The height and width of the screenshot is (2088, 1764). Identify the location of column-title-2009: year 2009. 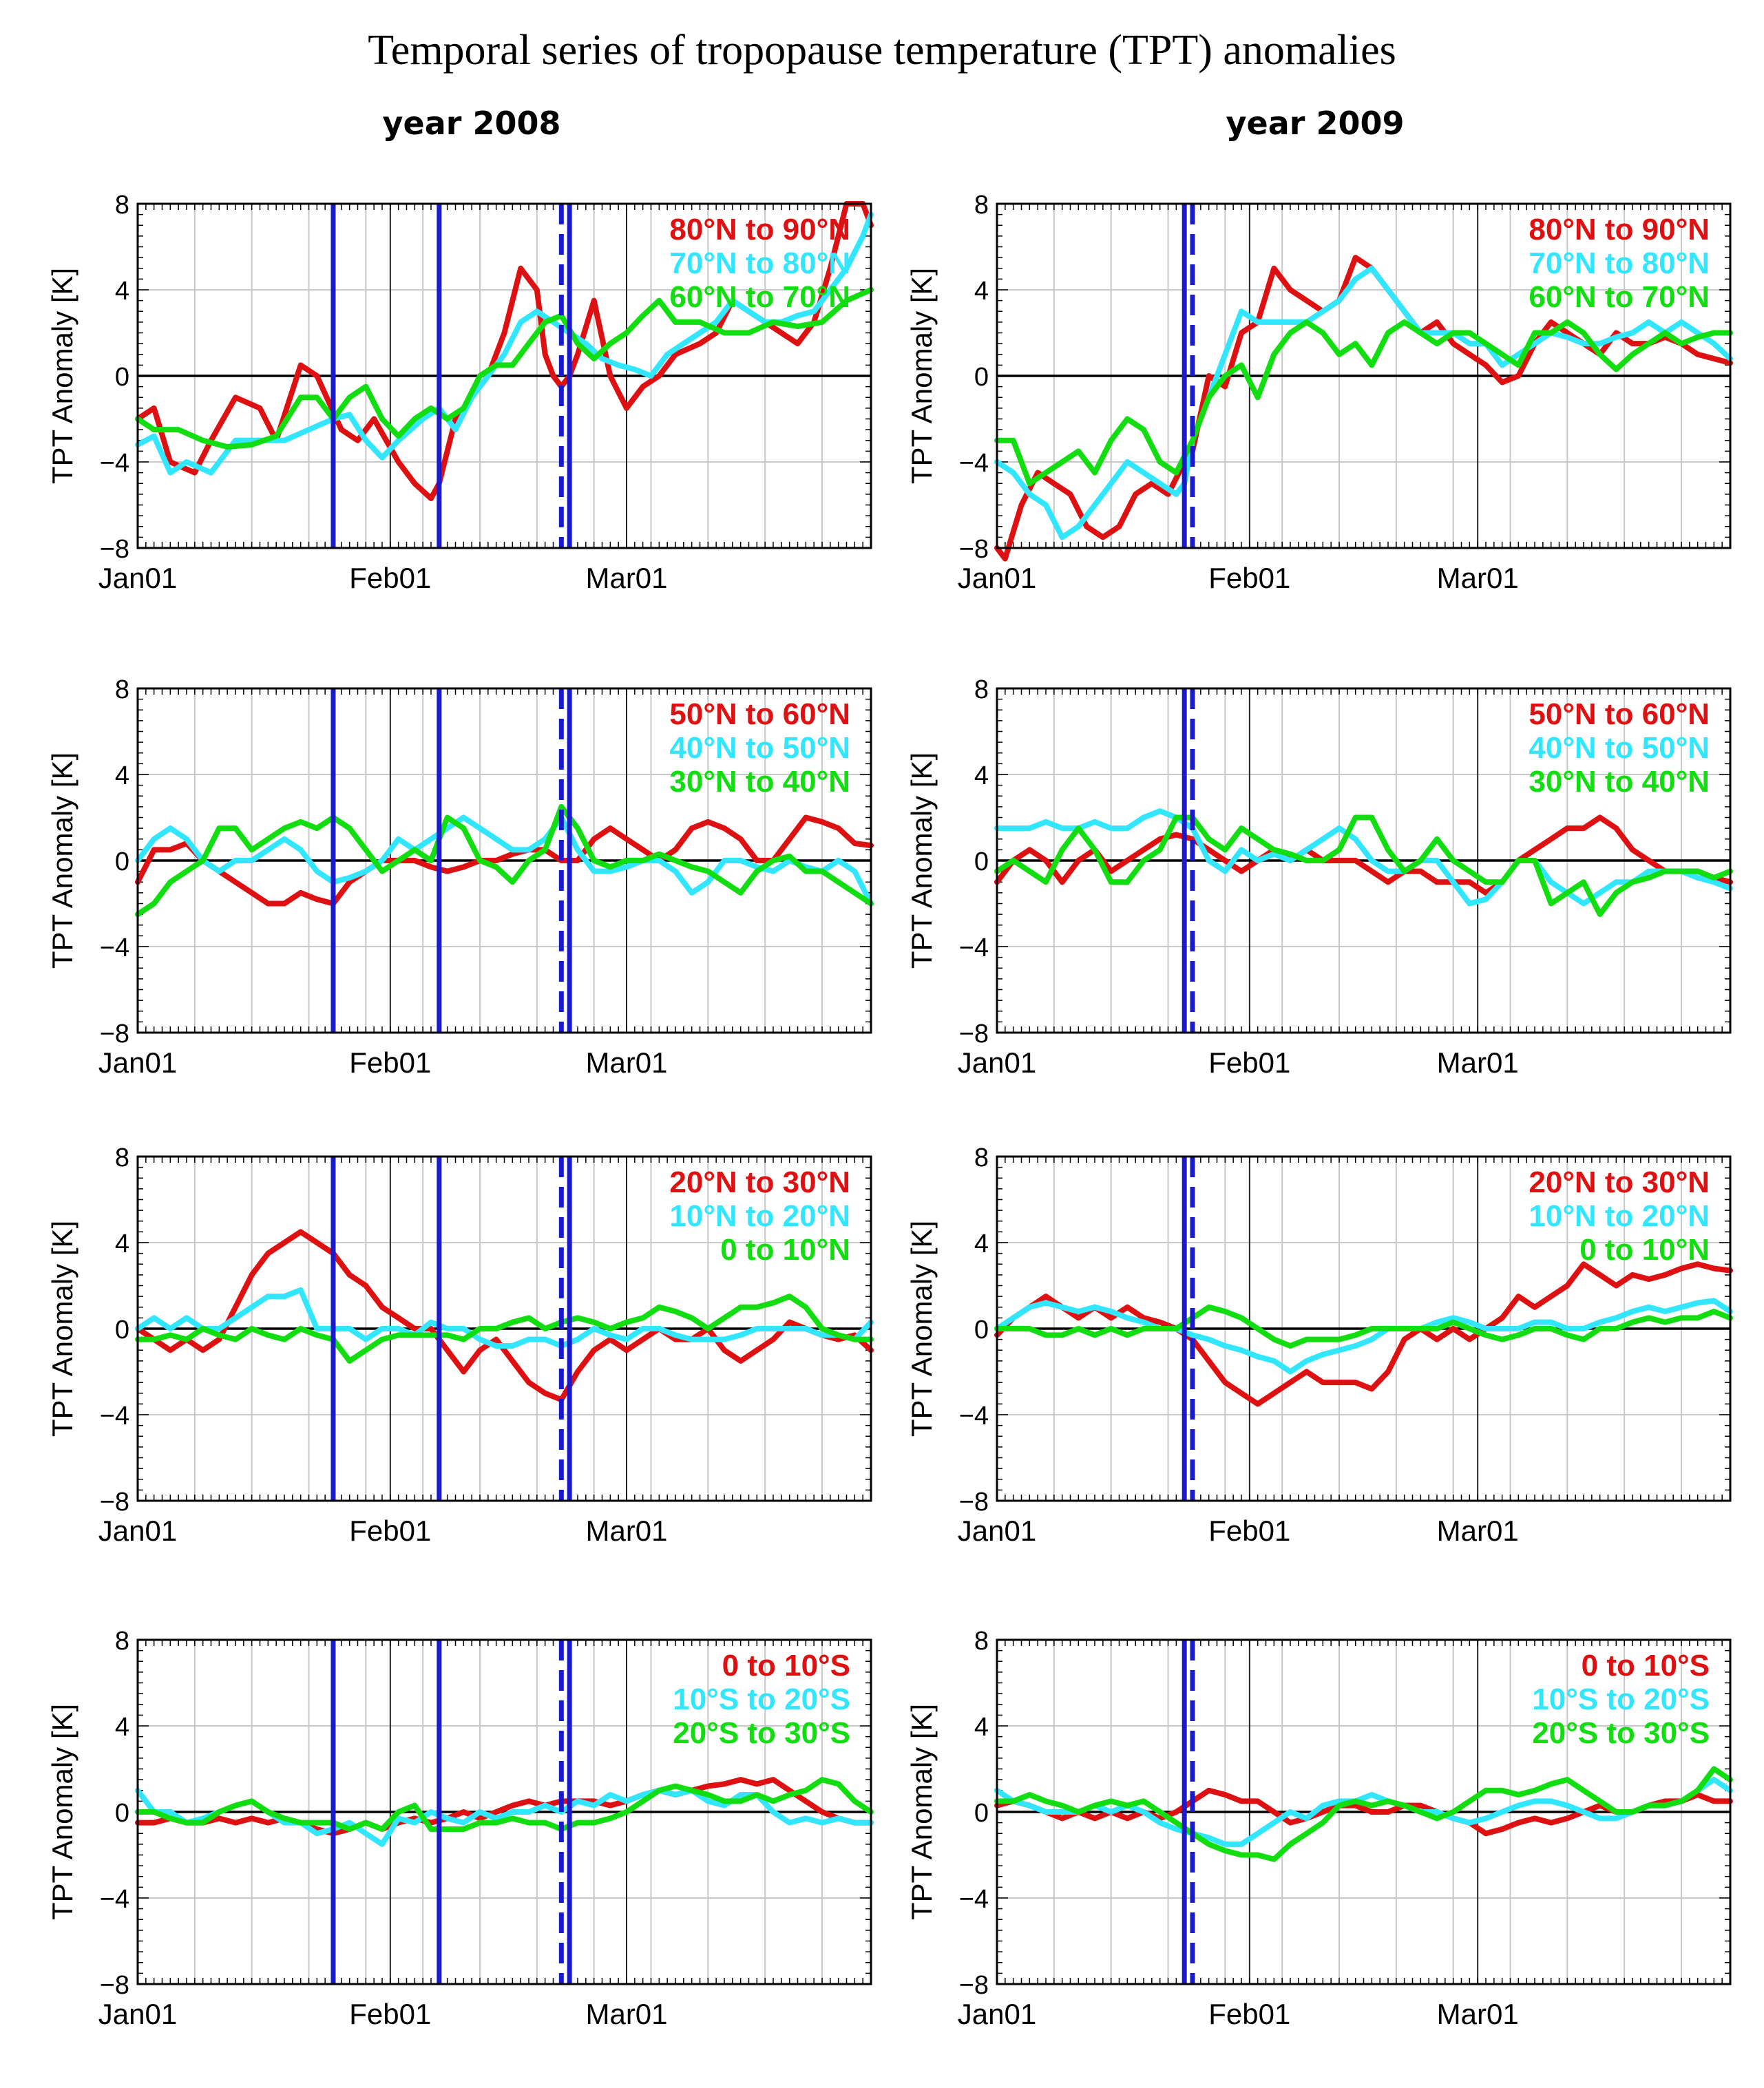
(1315, 124).